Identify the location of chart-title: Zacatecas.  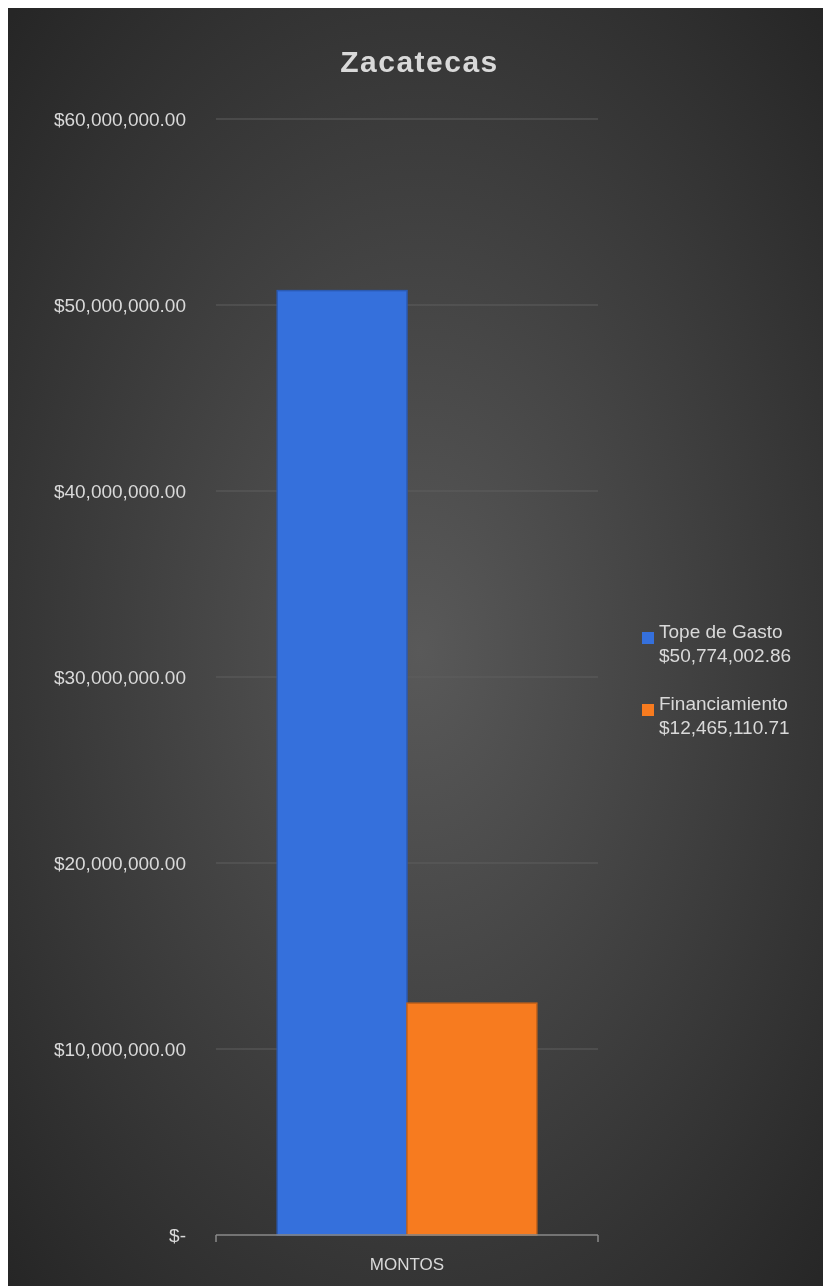
(419, 61).